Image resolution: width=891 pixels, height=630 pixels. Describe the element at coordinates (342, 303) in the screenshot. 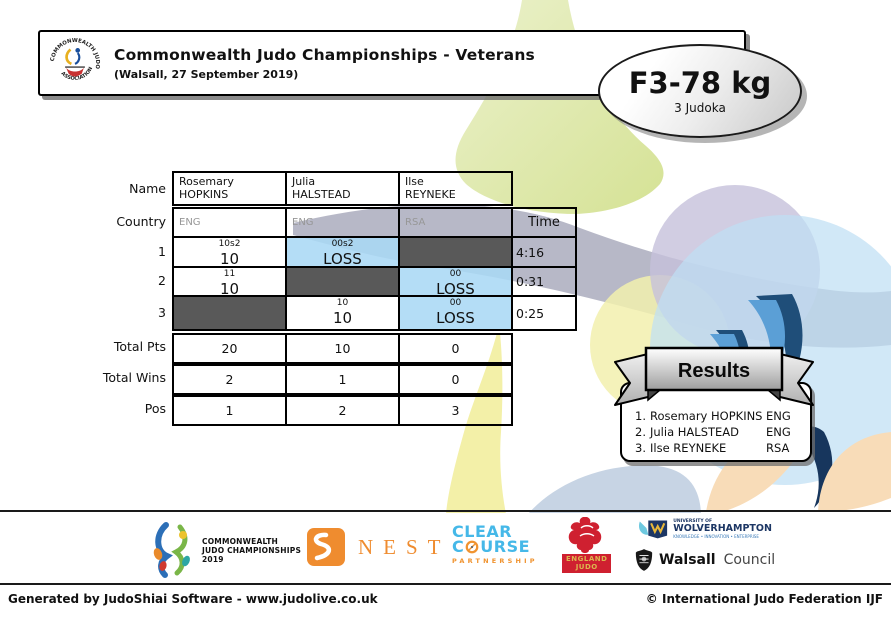

I see `score-code: 10` at that location.